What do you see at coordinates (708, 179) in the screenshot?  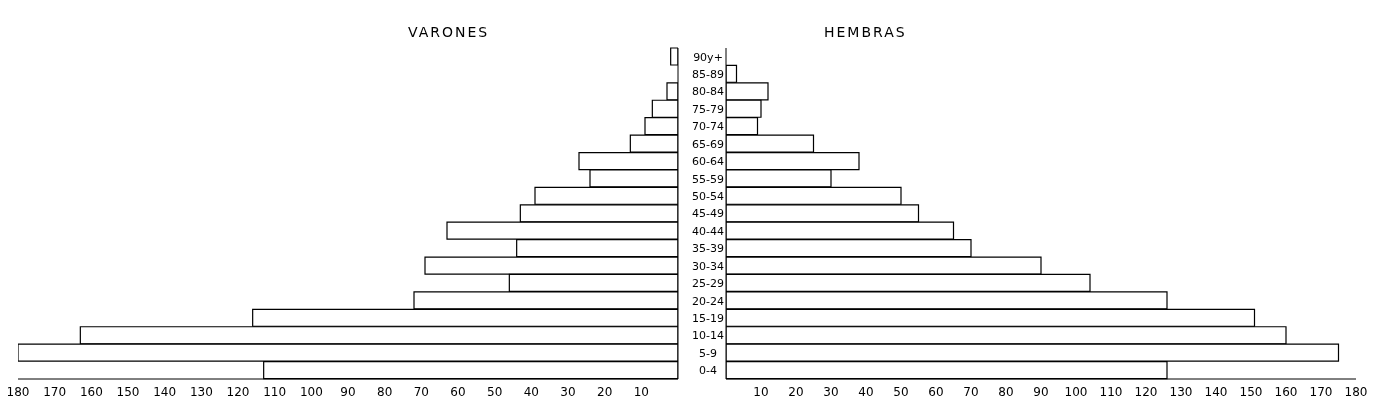 I see `y-tick-label: 55-59` at bounding box center [708, 179].